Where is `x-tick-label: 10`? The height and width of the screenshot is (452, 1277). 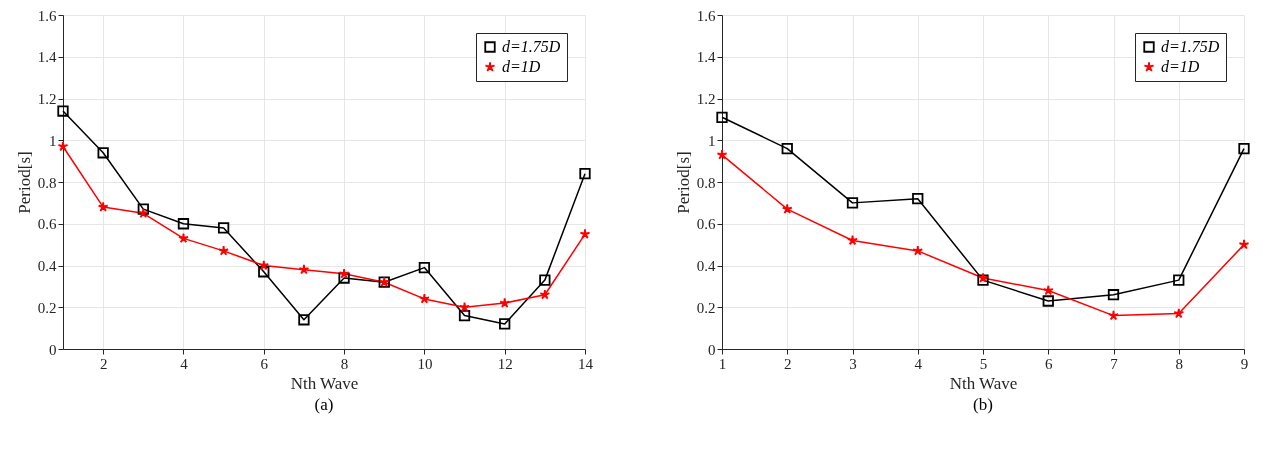 x-tick-label: 10 is located at coordinates (425, 363).